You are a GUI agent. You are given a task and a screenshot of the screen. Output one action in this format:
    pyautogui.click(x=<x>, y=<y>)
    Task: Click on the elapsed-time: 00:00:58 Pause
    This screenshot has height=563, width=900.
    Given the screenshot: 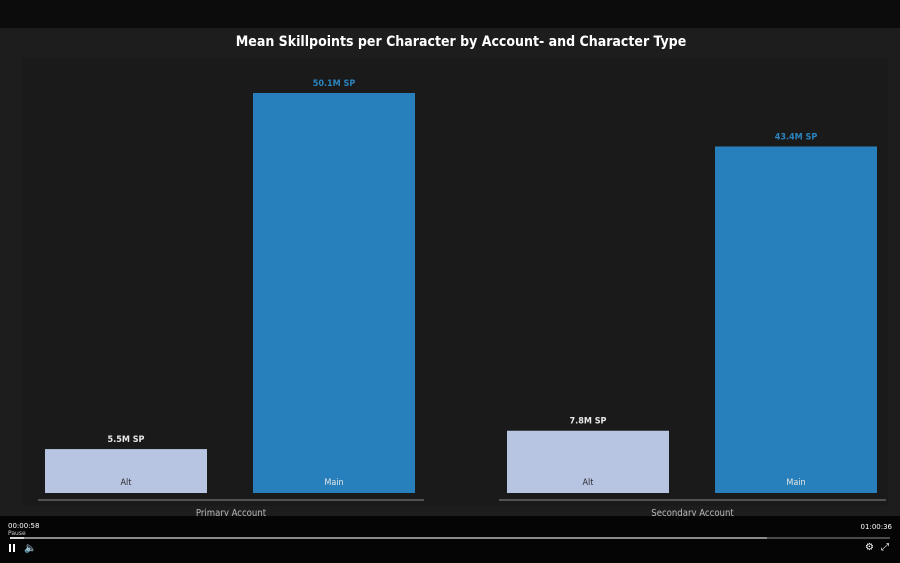 What is the action you would take?
    pyautogui.click(x=24, y=530)
    